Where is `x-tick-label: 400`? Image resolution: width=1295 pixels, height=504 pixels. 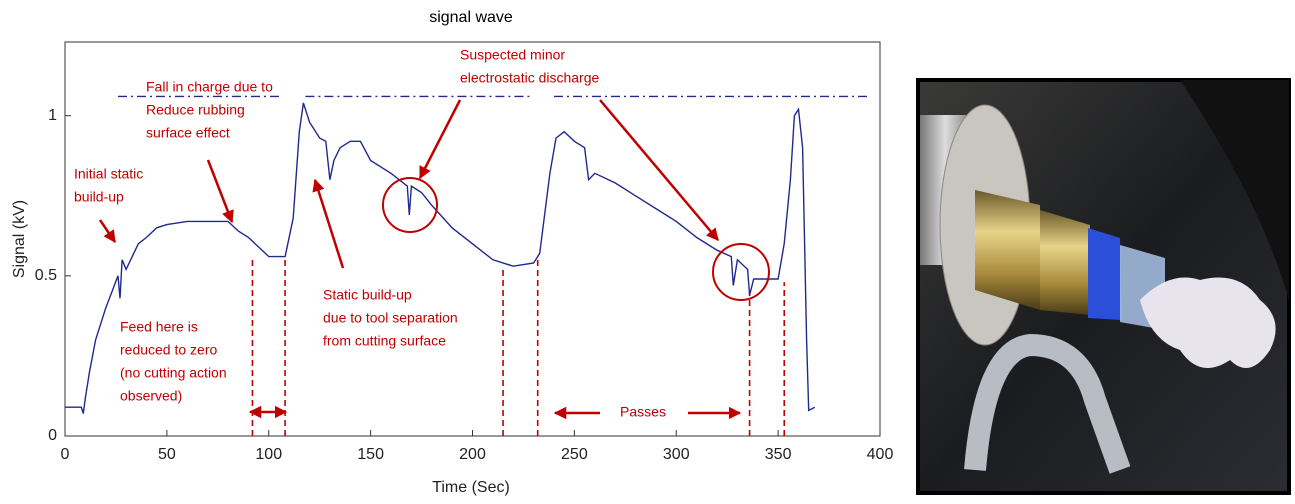
x-tick-label: 400 is located at coordinates (880, 454).